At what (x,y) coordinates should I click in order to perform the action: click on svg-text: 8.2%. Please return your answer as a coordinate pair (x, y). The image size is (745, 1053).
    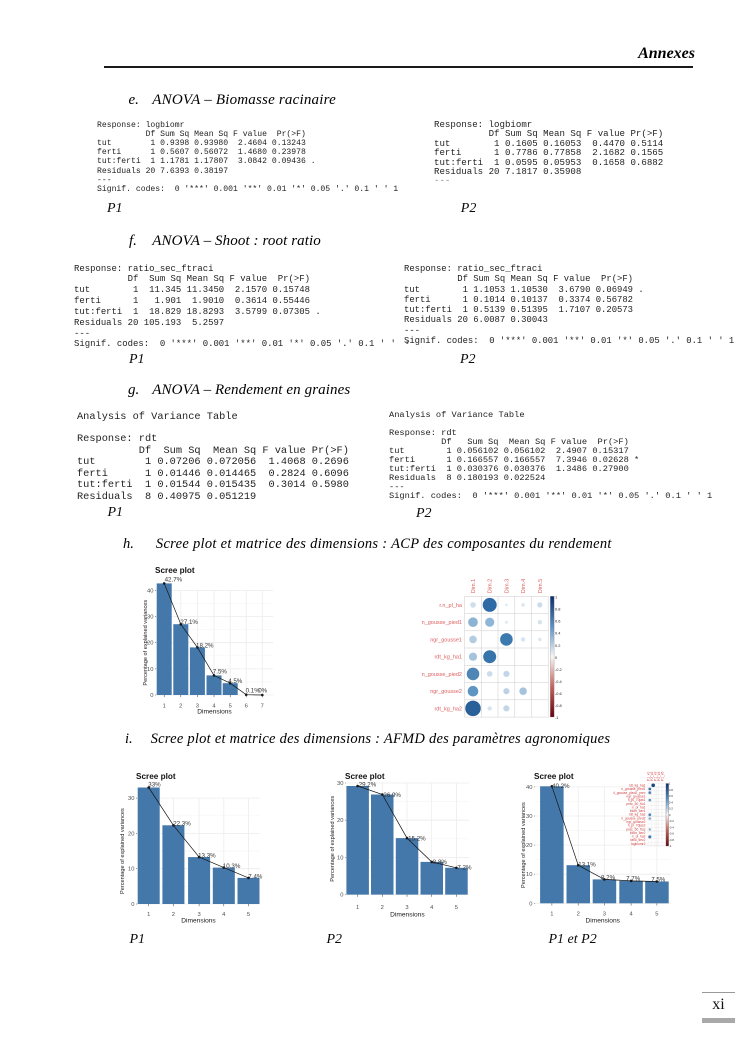
    Looking at the image, I should click on (608, 877).